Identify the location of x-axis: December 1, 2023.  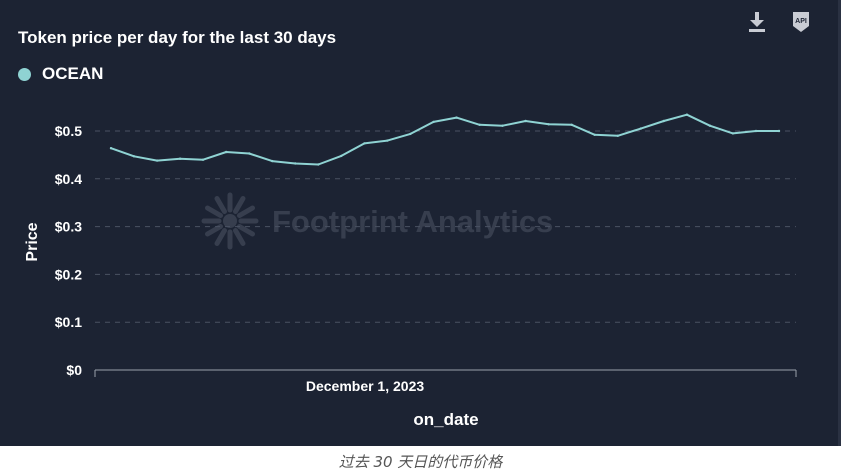
(445, 381).